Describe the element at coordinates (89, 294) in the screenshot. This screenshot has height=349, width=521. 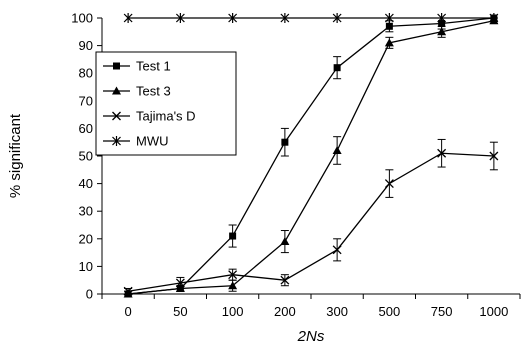
I see `y-tick-label: 0` at that location.